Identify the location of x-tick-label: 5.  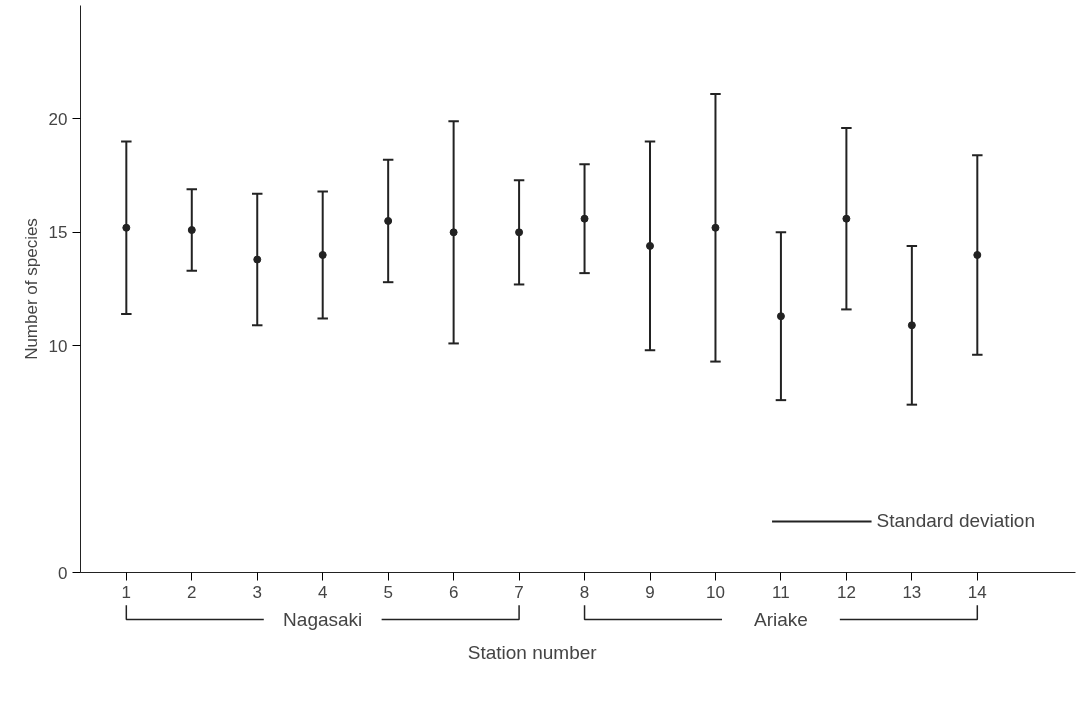
(388, 592).